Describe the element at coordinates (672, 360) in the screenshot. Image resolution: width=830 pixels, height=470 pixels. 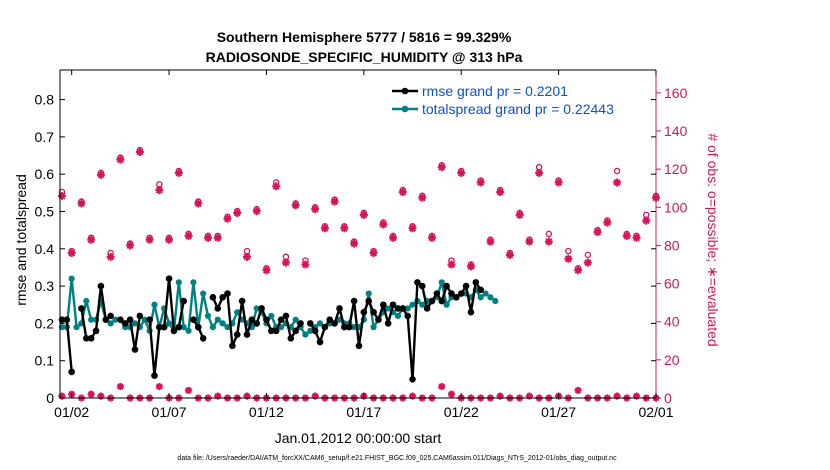
I see `y-right-tick-label: 20` at that location.